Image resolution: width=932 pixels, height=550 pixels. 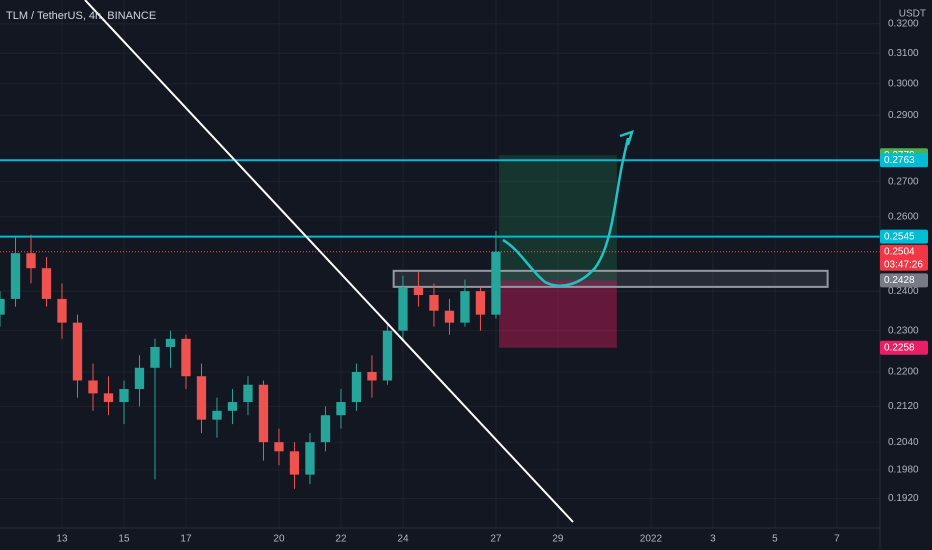 I want to click on stop-tag, so click(x=904, y=347).